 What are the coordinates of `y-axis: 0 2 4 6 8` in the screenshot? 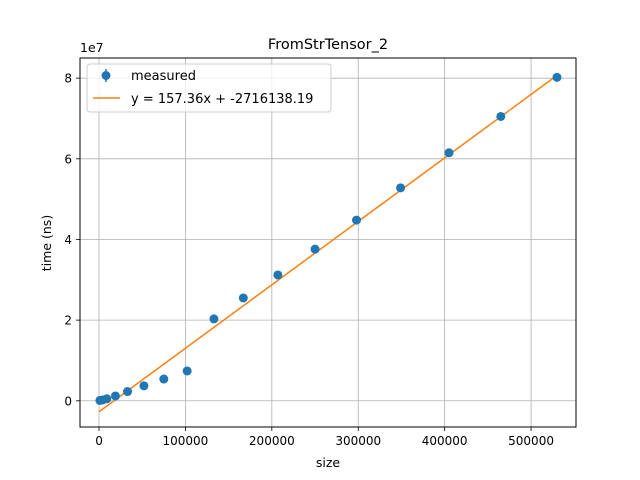 It's located at (72, 240).